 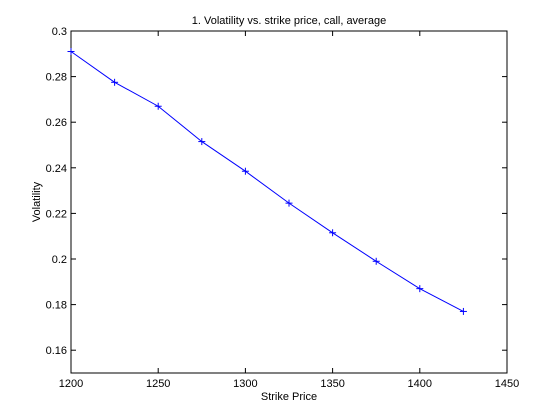 I want to click on y-tick-label: 0.26, so click(x=56, y=123).